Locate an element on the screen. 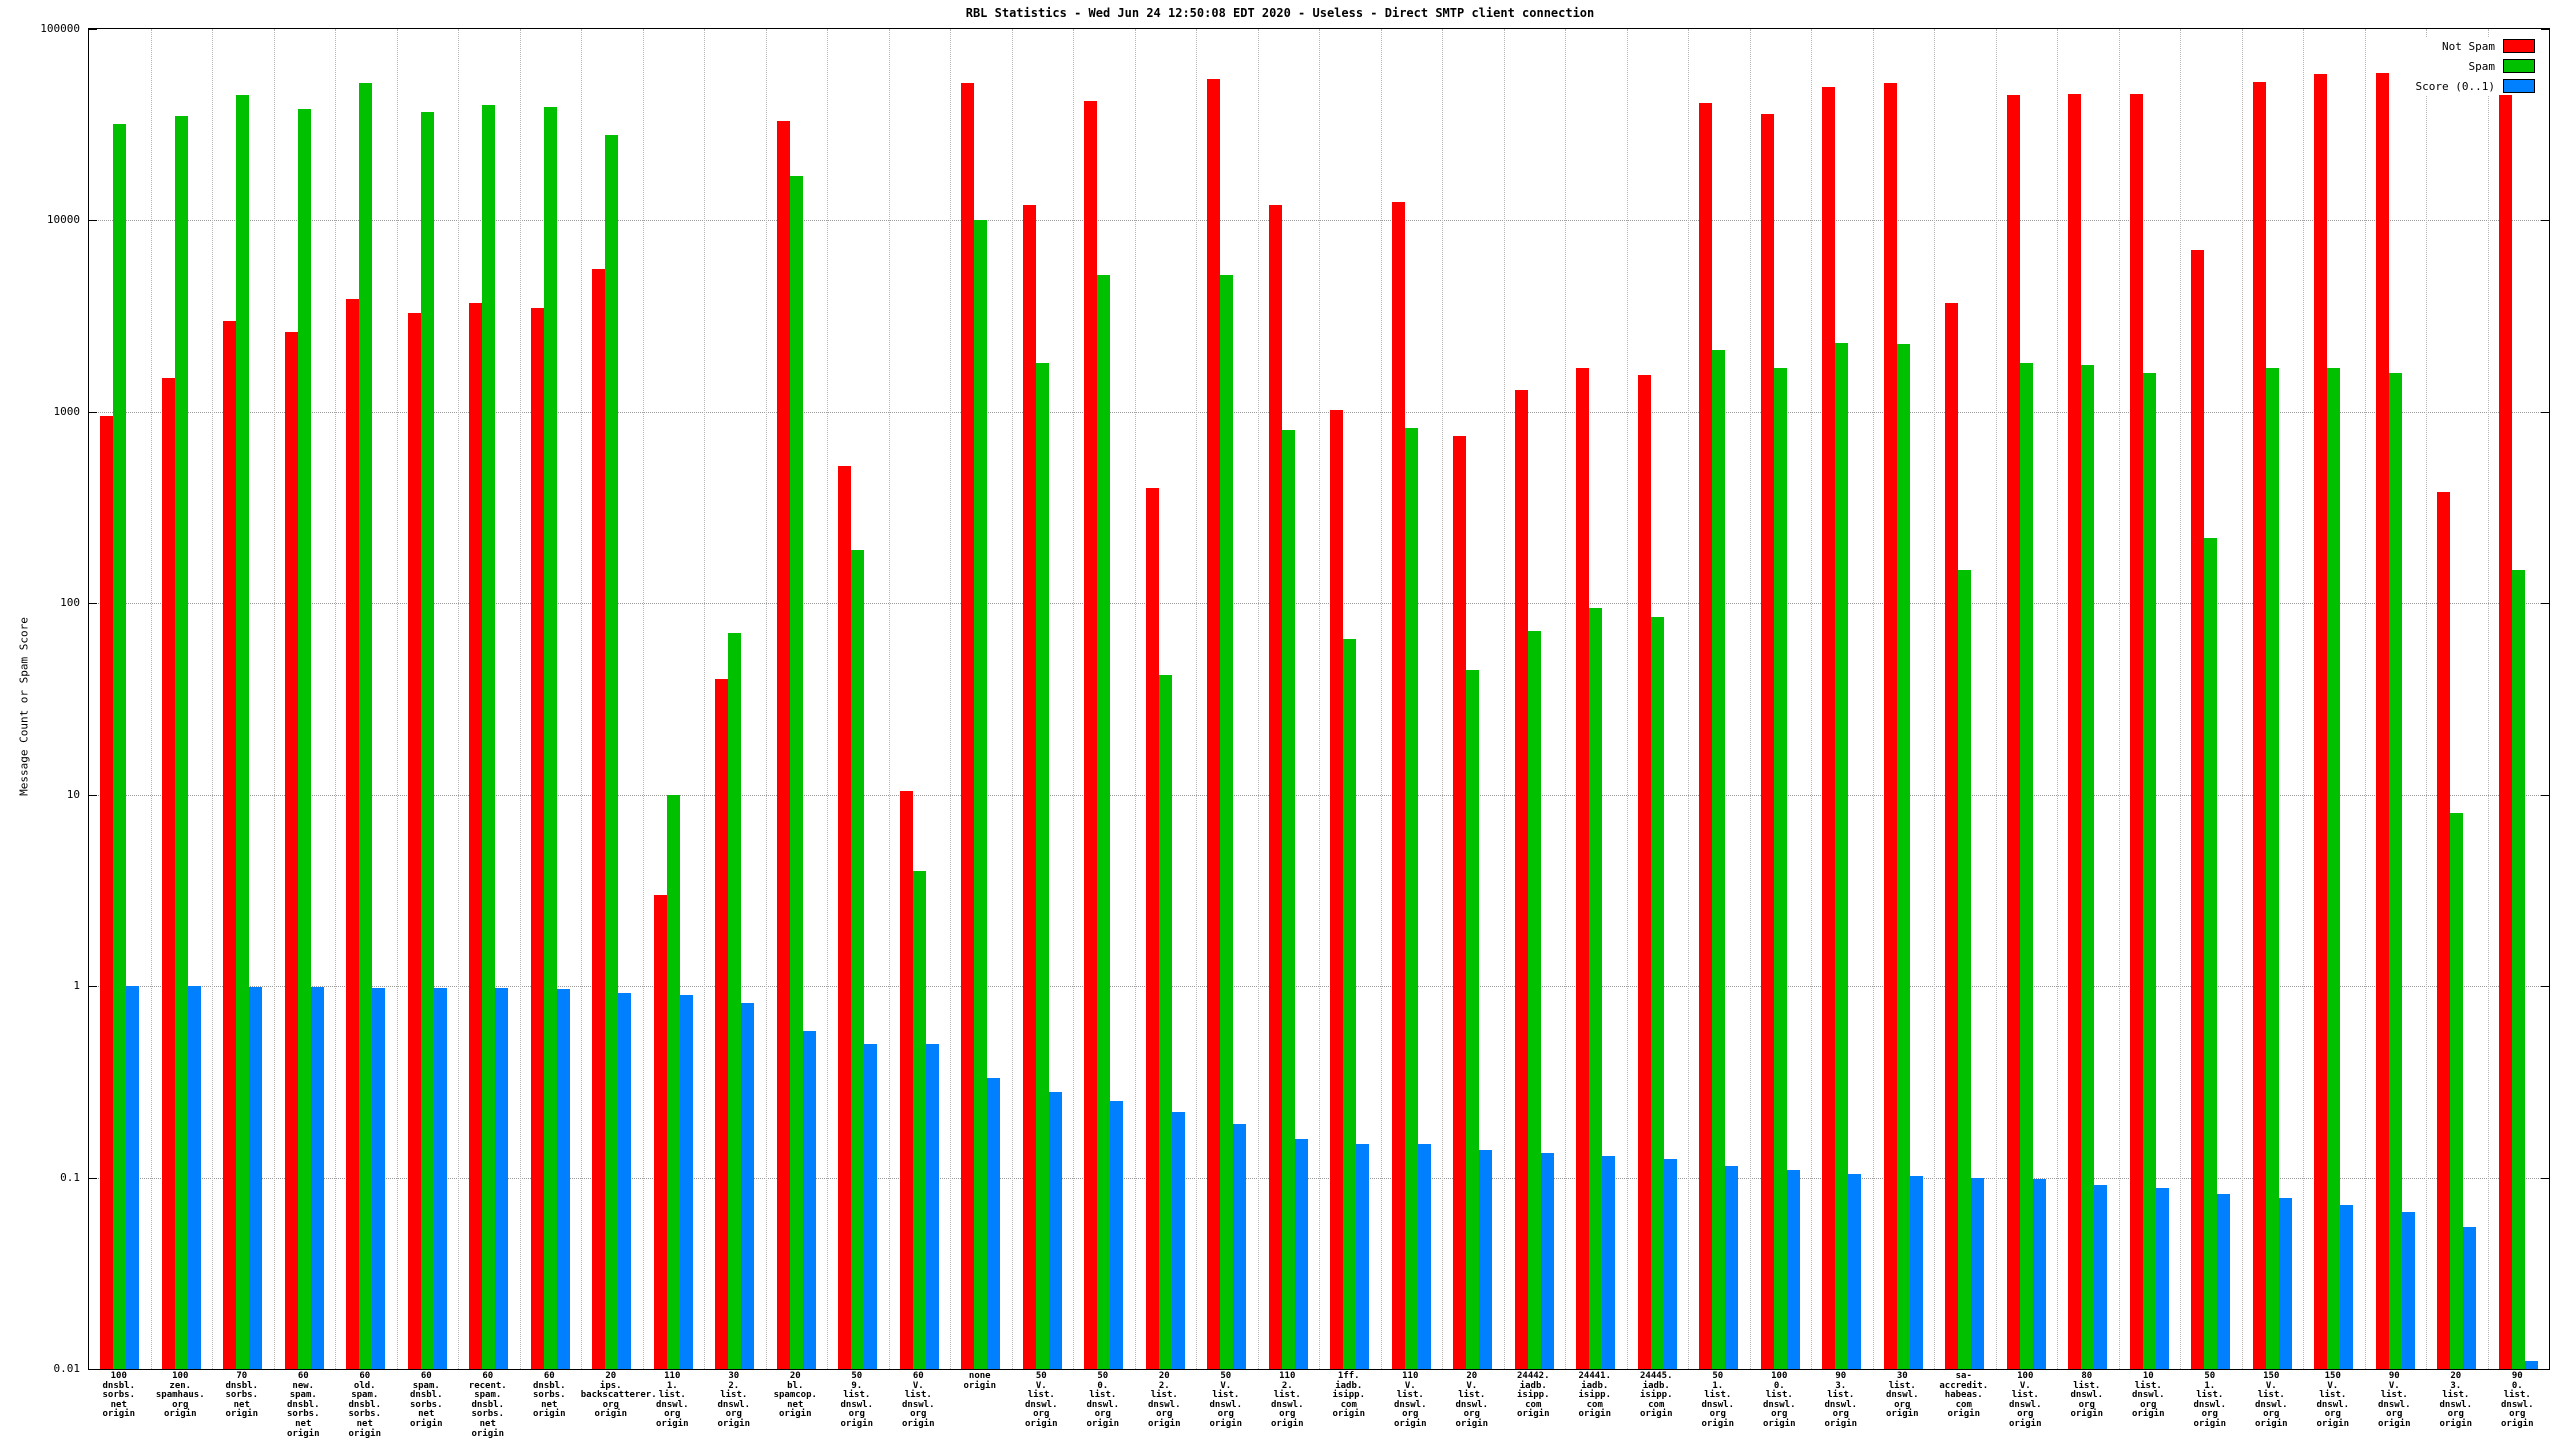 The height and width of the screenshot is (1440, 2560). x-tick-label-line: 0. is located at coordinates (1103, 1385).